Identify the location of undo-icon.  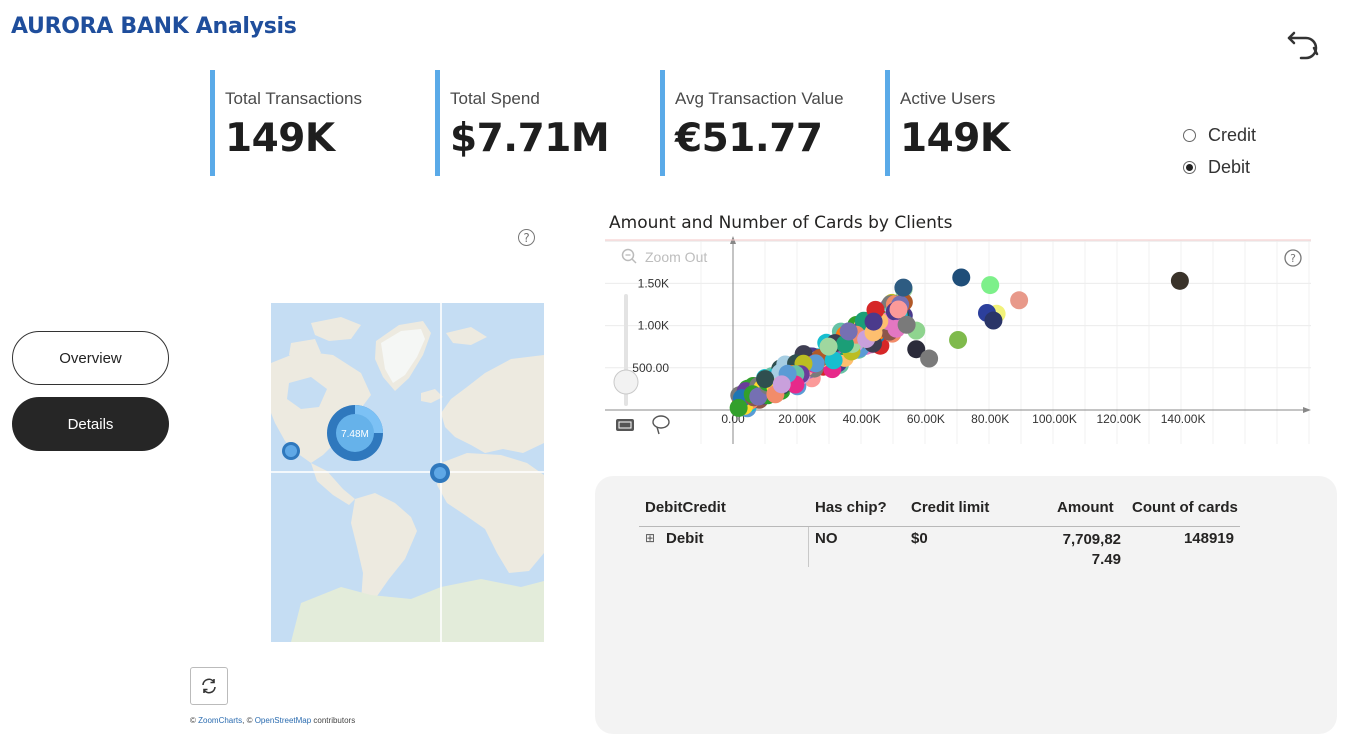
(1303, 44).